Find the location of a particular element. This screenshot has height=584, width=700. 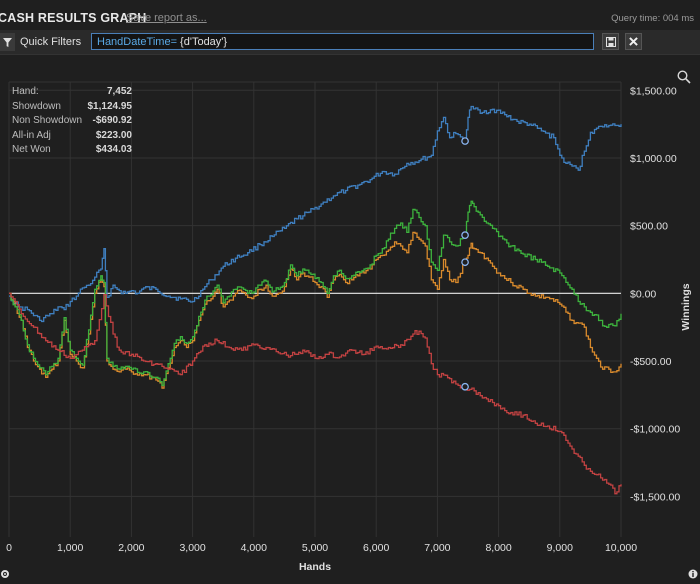

close-icon is located at coordinates (633, 41).